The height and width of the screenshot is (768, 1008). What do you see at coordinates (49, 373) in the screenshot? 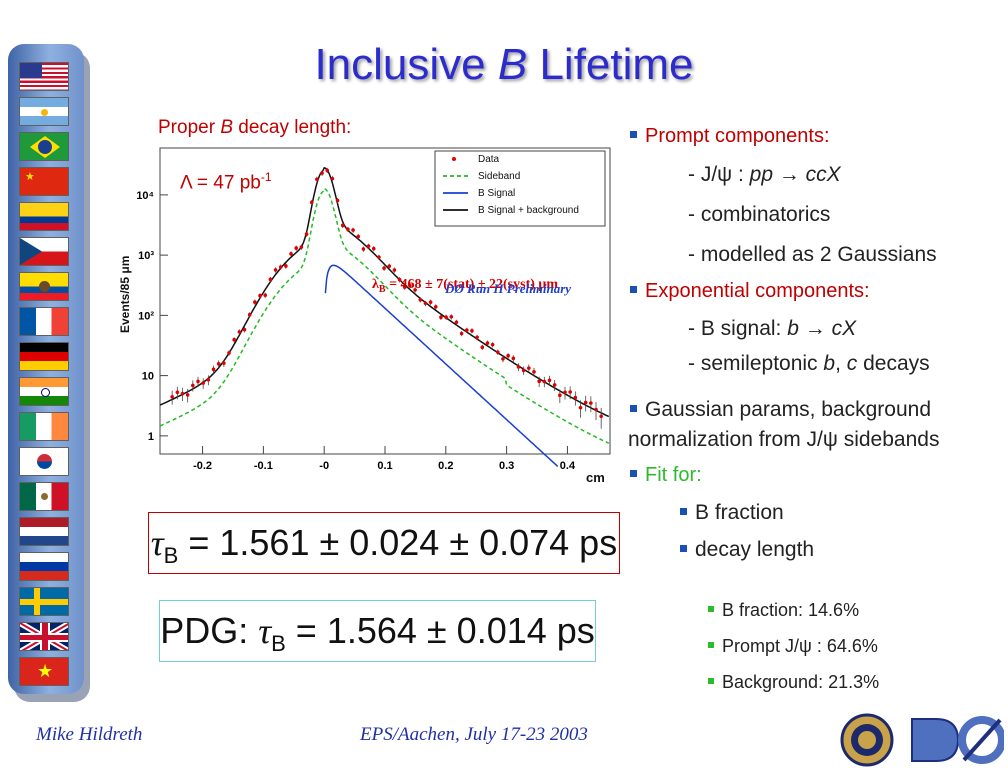
I see `flag-sidebar: ★ ★` at bounding box center [49, 373].